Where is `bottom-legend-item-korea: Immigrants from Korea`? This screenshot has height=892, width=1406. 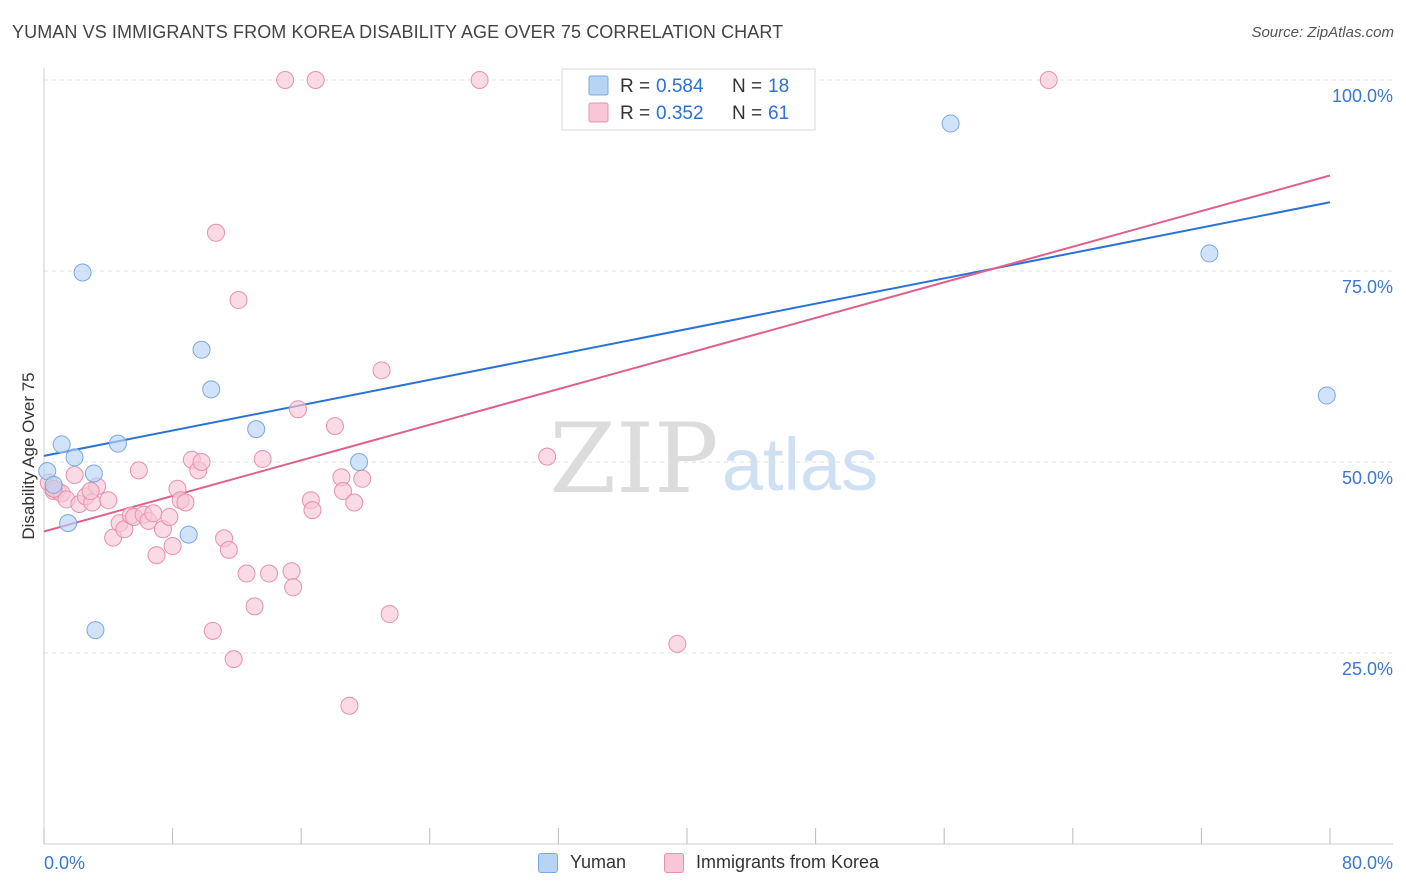 bottom-legend-item-korea: Immigrants from Korea is located at coordinates (771, 862).